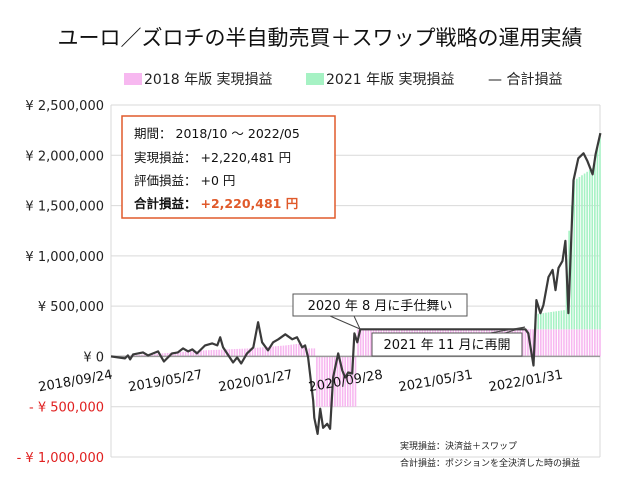 The image size is (640, 480). Describe the element at coordinates (525, 80) in the screenshot. I see `legend-label-total: — 合計損益` at that location.